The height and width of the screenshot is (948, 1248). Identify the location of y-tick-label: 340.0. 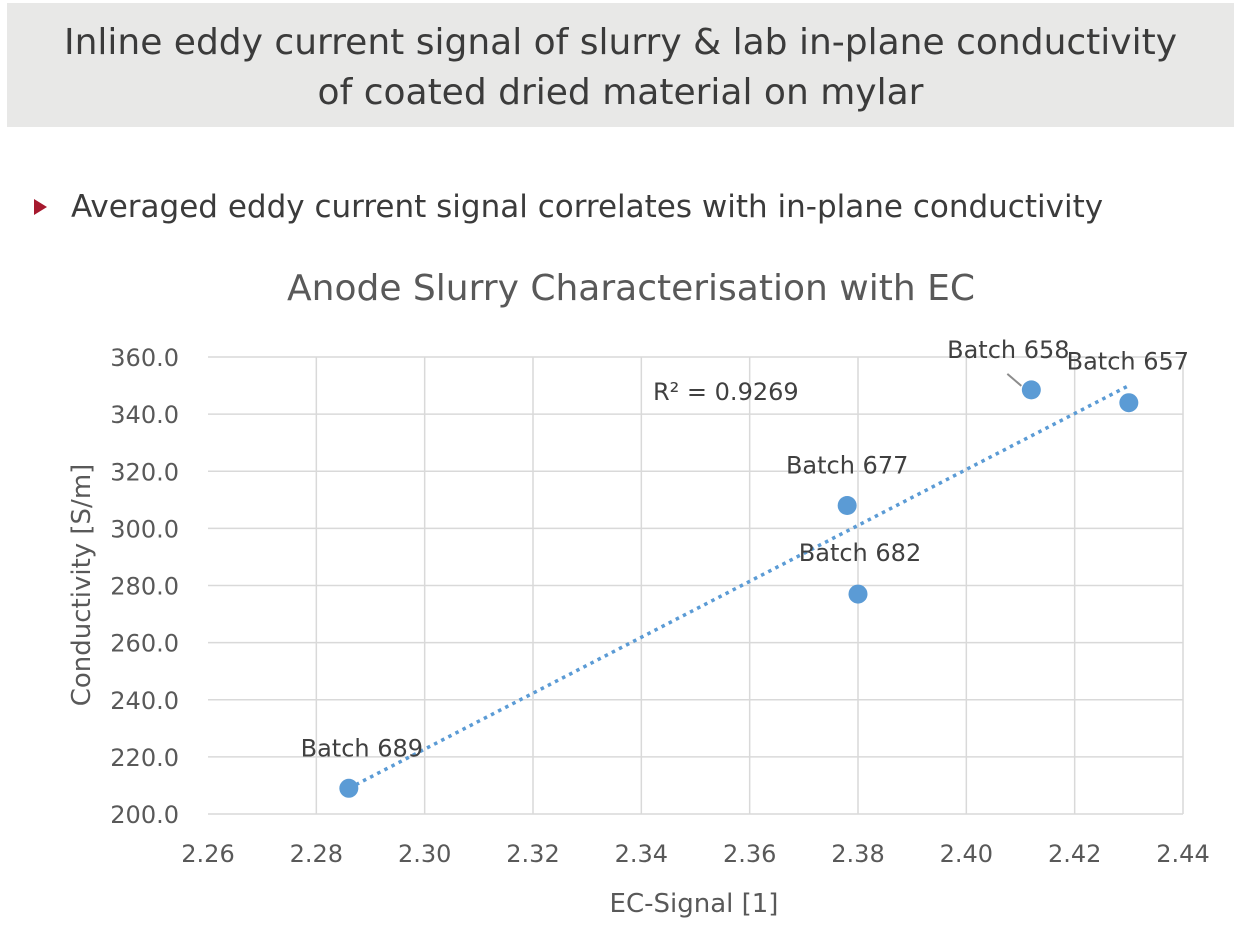
(144, 415).